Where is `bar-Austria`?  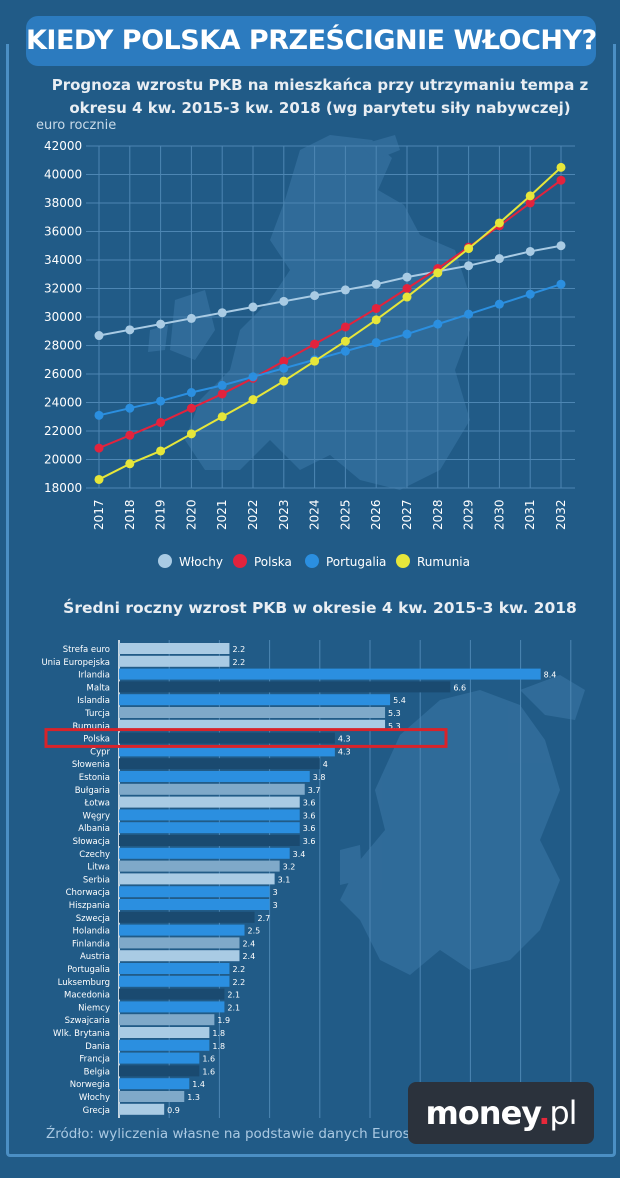
bar-Austria is located at coordinates (179, 956).